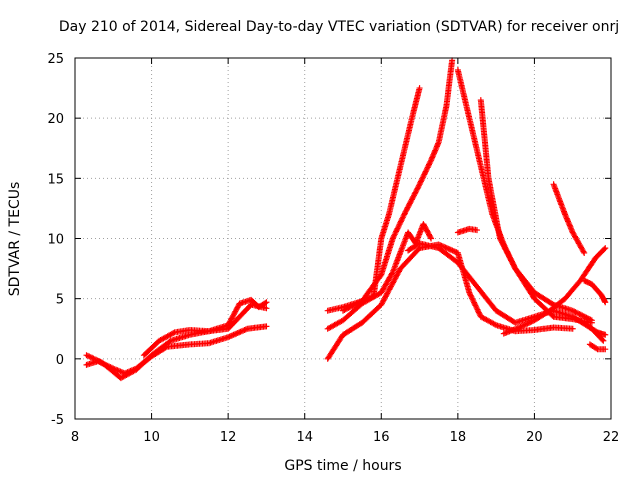 The width and height of the screenshot is (640, 480). What do you see at coordinates (55, 59) in the screenshot?
I see `y-tick-label: 25` at bounding box center [55, 59].